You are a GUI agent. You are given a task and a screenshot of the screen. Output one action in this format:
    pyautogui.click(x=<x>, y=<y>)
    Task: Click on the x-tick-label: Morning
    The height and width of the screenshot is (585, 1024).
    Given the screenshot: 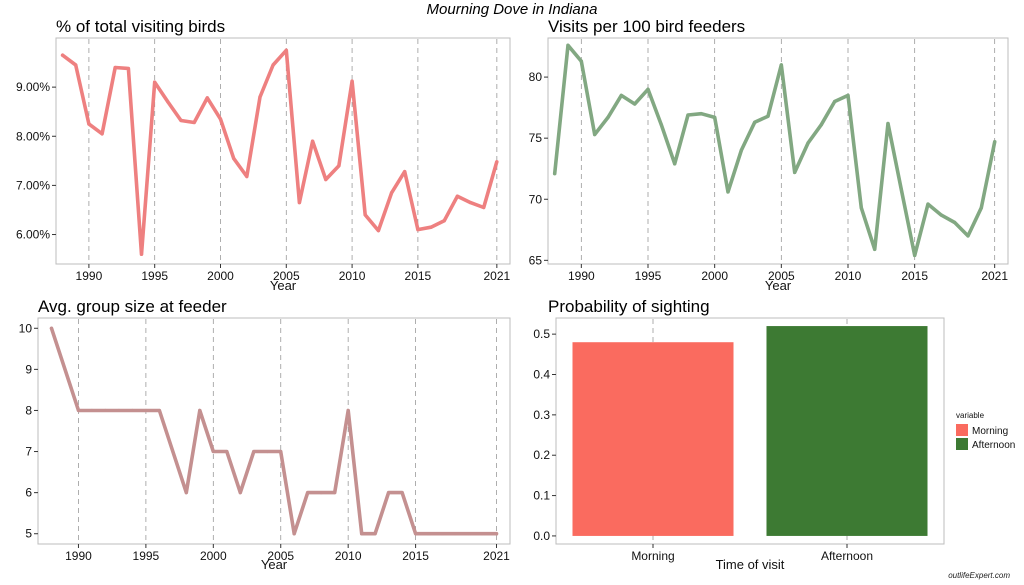 What is the action you would take?
    pyautogui.click(x=652, y=556)
    